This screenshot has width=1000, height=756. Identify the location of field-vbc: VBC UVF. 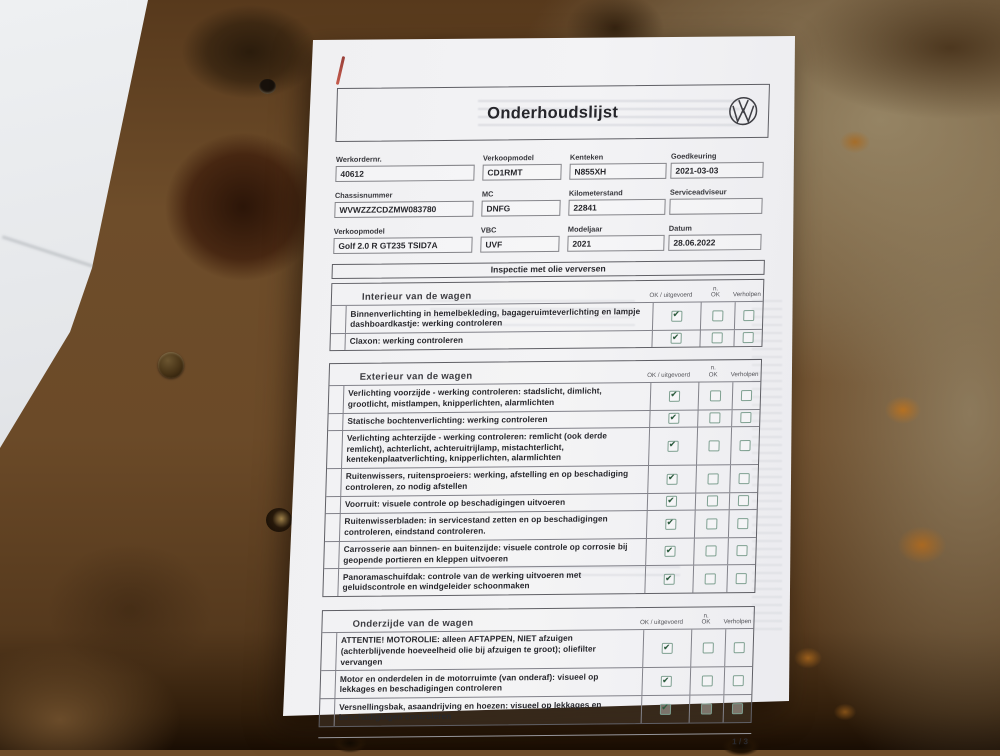
(520, 239).